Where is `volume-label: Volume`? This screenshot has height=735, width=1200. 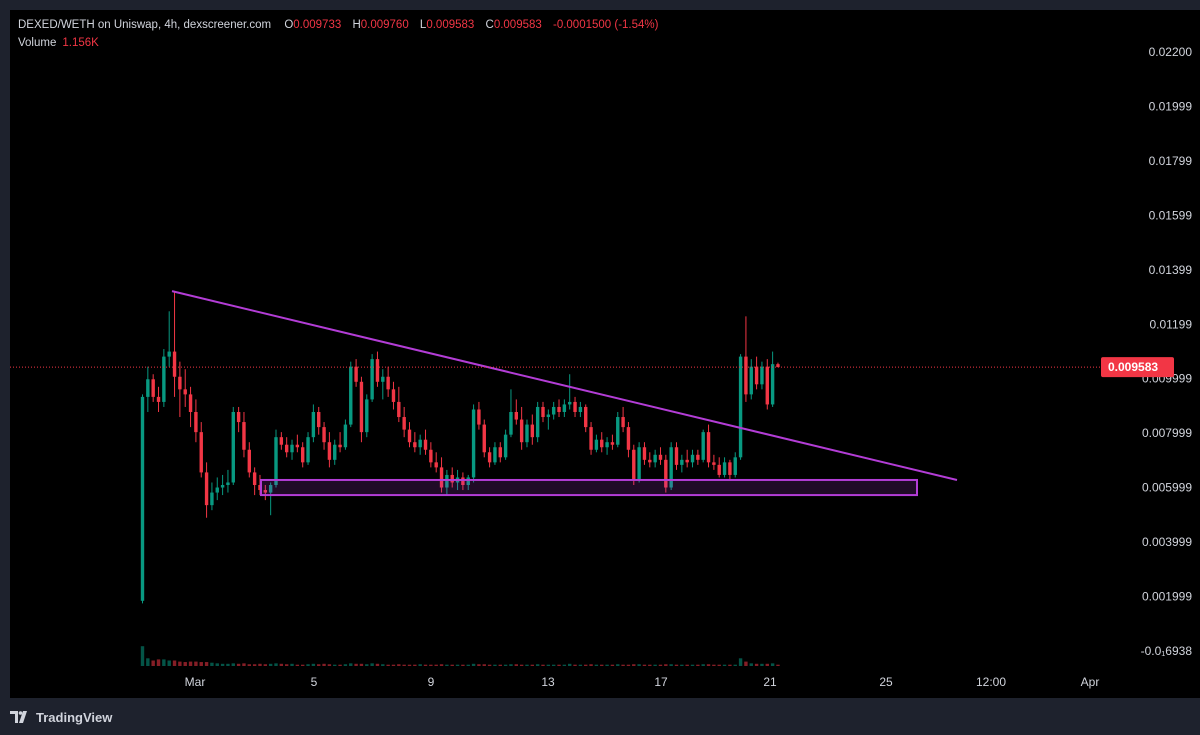 volume-label: Volume is located at coordinates (37, 43).